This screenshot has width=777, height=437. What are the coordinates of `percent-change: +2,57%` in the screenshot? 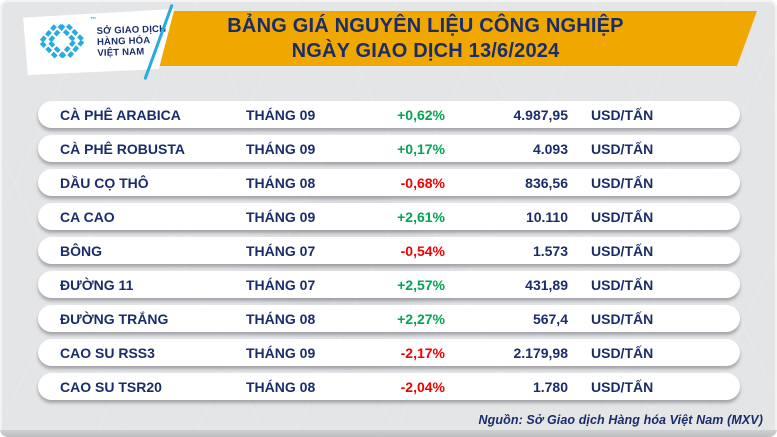 It's located at (421, 284).